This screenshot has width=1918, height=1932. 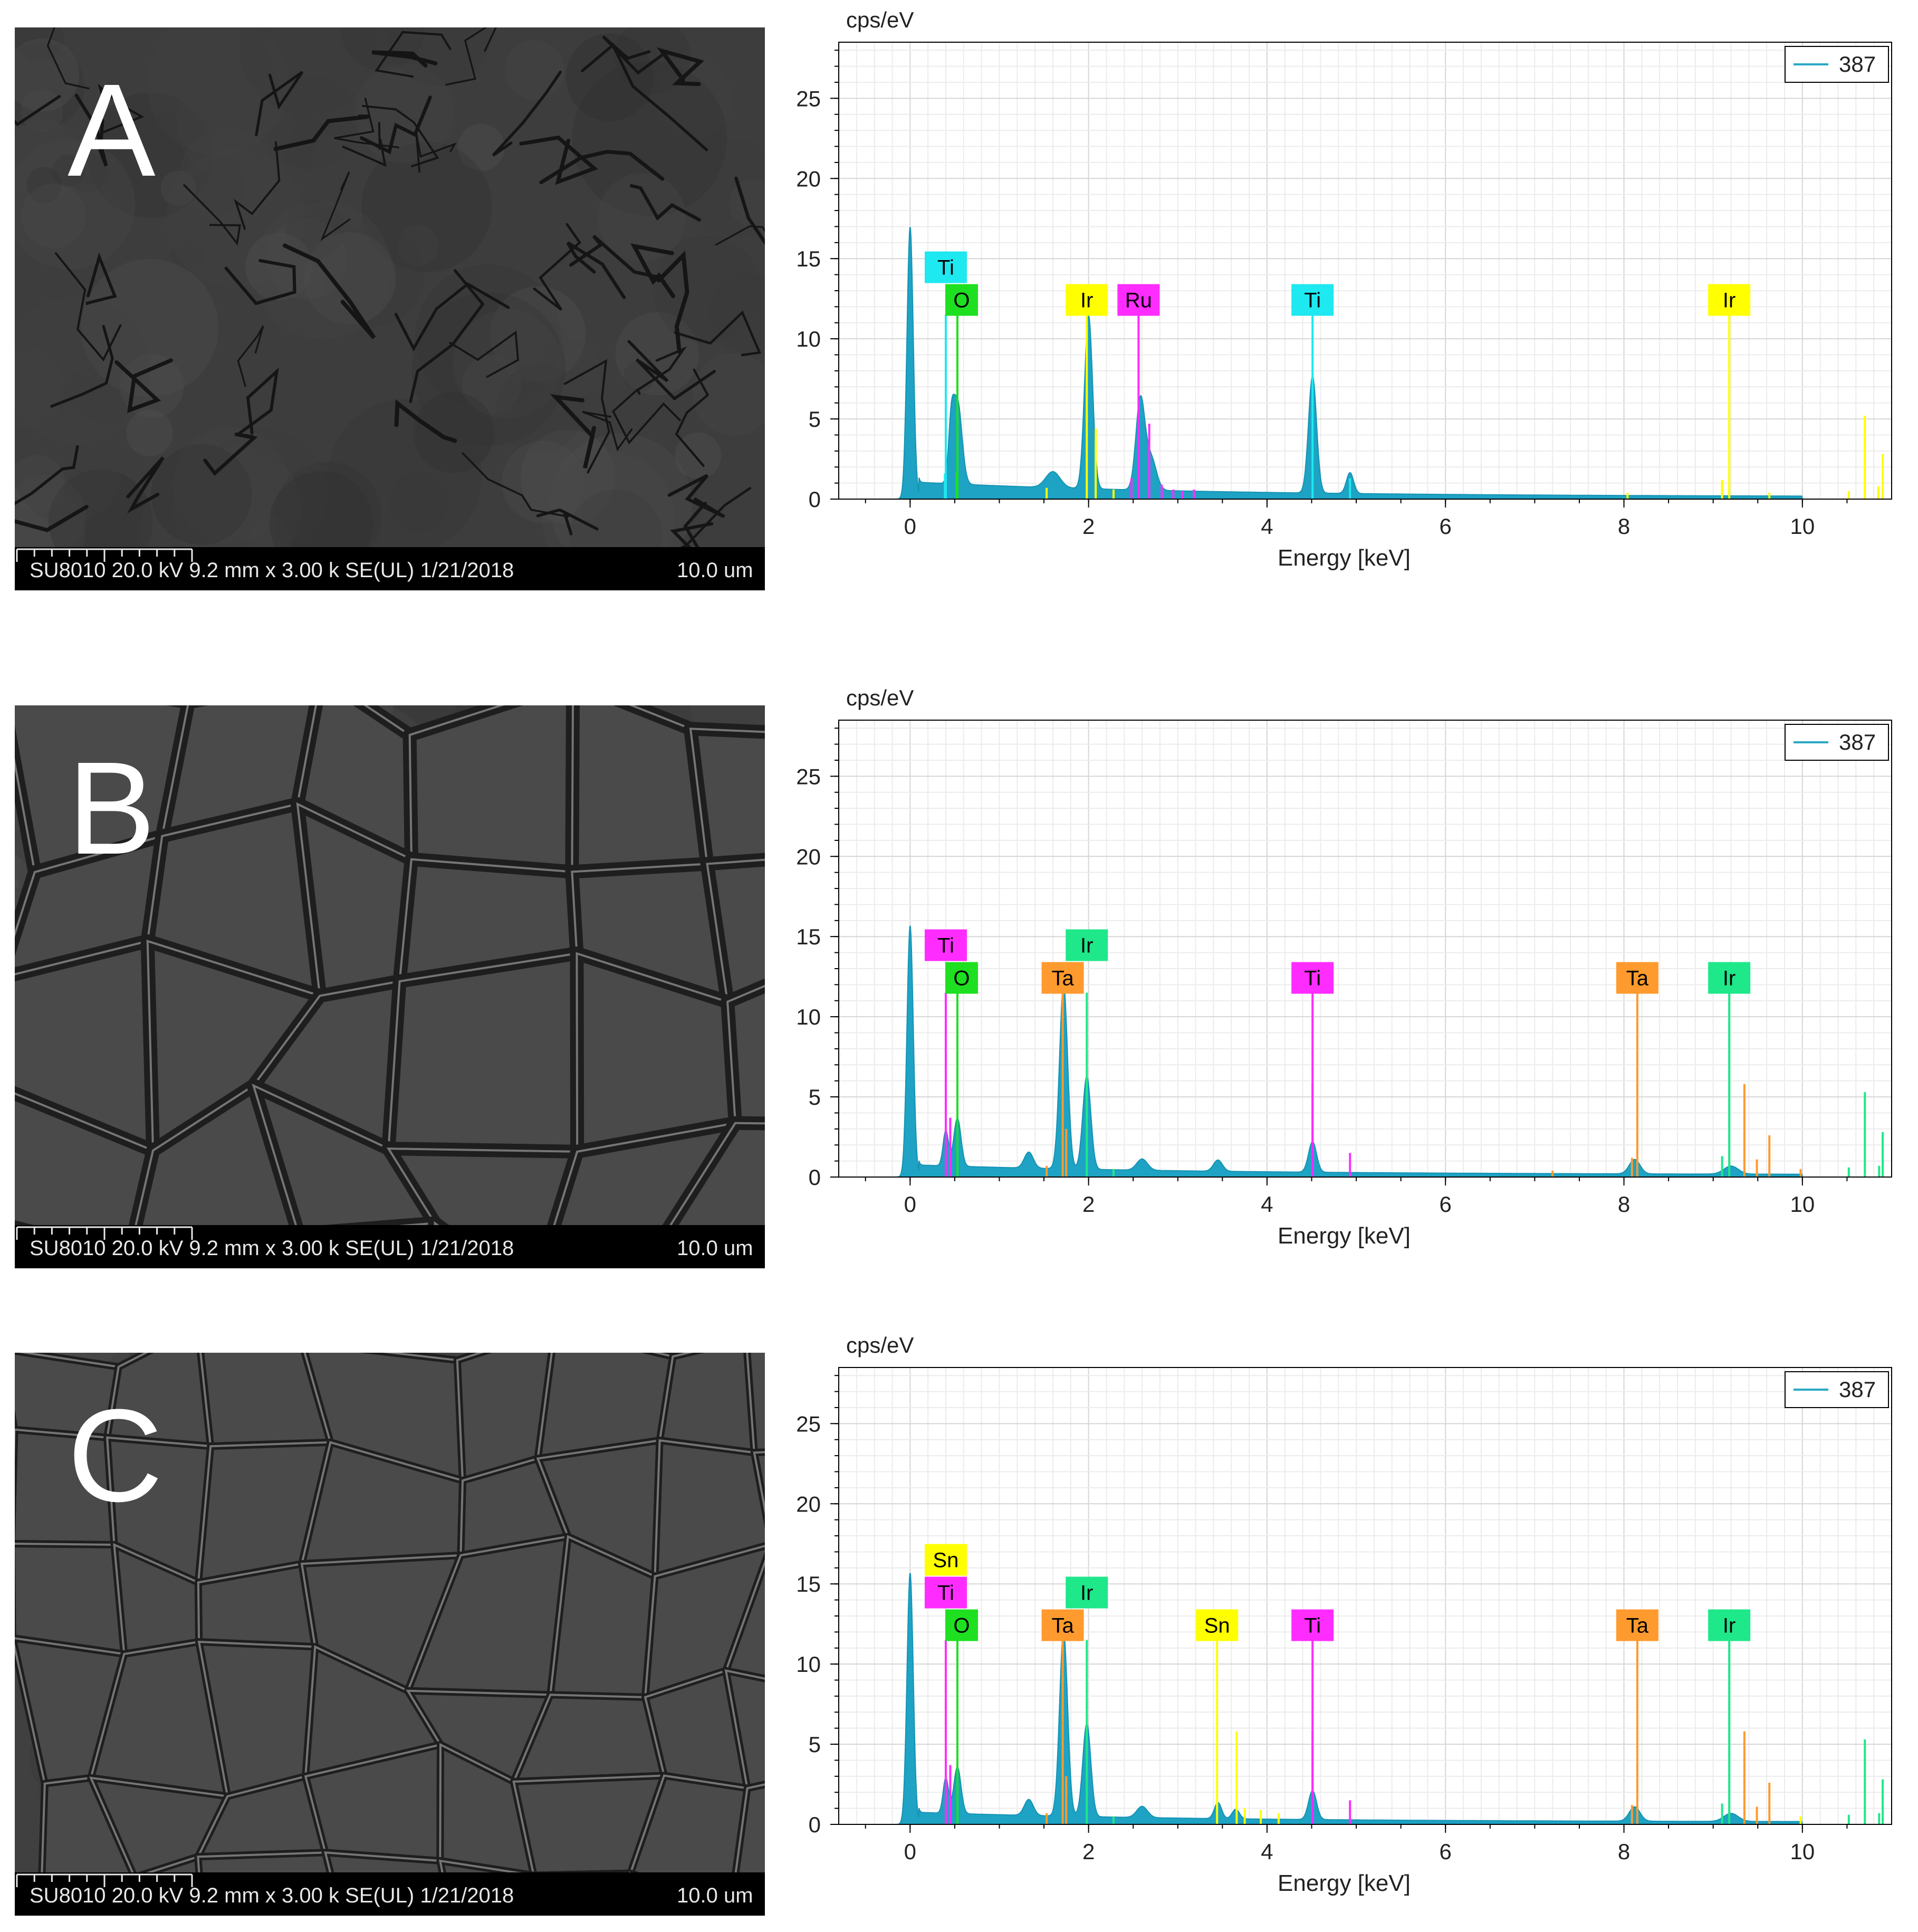 What do you see at coordinates (1857, 1389) in the screenshot?
I see `legend-label: 387` at bounding box center [1857, 1389].